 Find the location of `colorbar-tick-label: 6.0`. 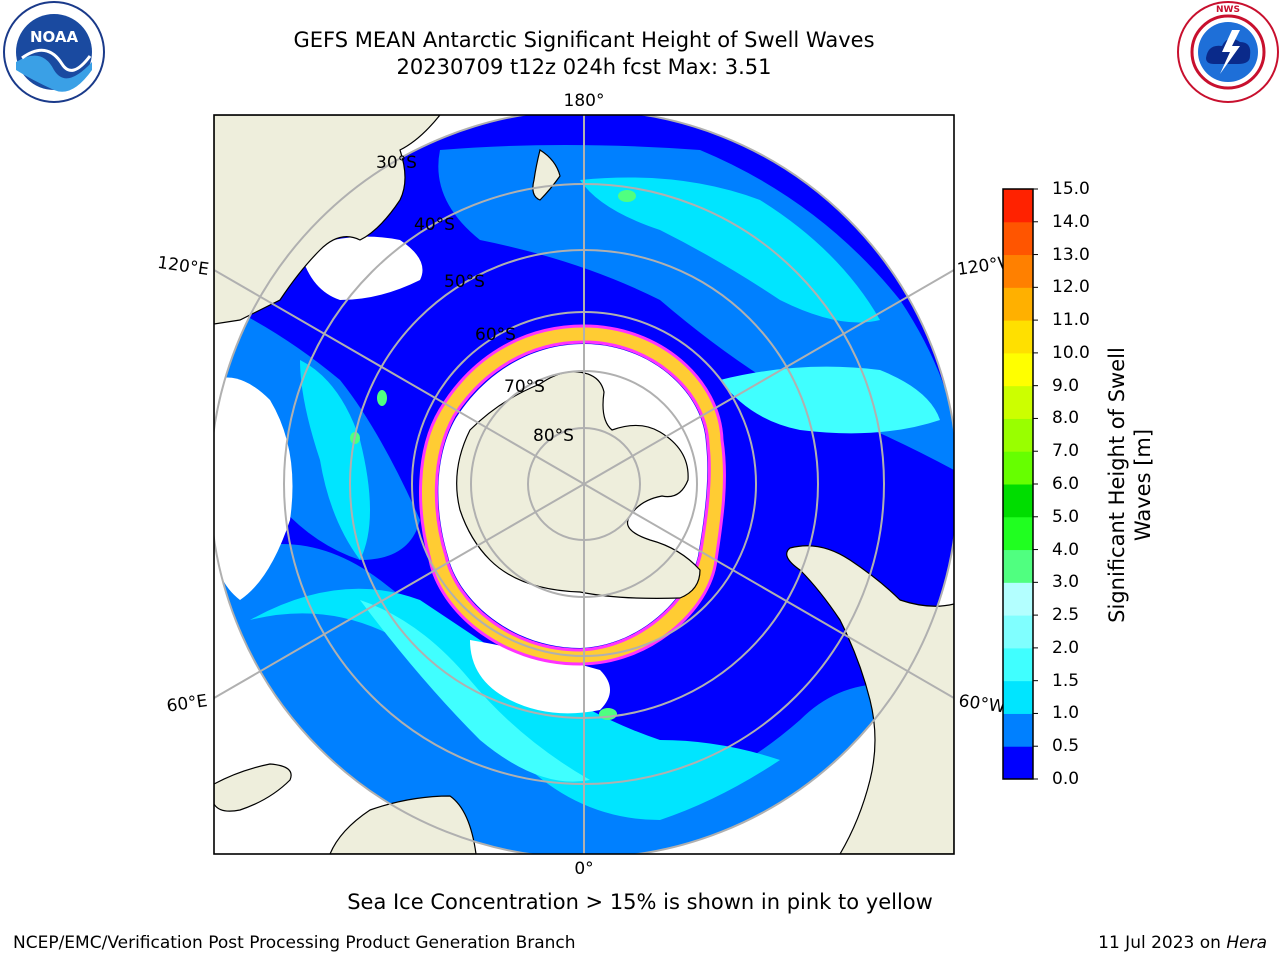

colorbar-tick-label: 6.0 is located at coordinates (1066, 484).